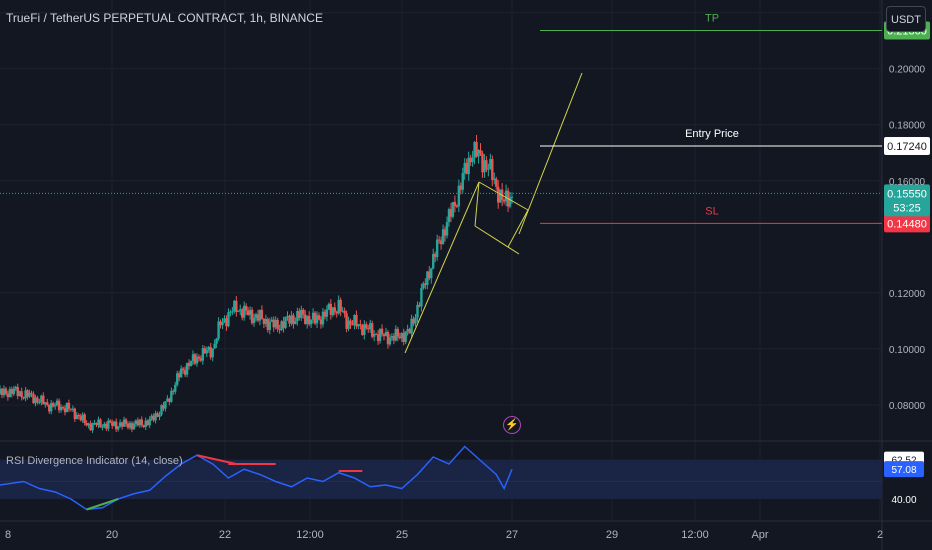 Image resolution: width=932 pixels, height=550 pixels. Describe the element at coordinates (907, 223) in the screenshot. I see `price-tag-sl` at that location.